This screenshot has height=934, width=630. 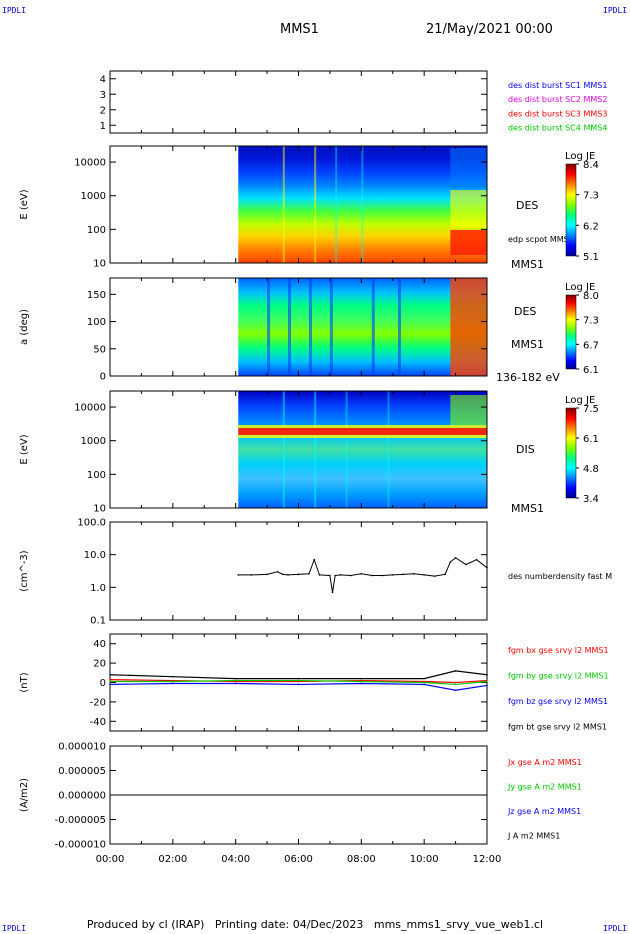 I want to click on colorbar-des-energy-tick-label: 7.3, so click(x=591, y=196).